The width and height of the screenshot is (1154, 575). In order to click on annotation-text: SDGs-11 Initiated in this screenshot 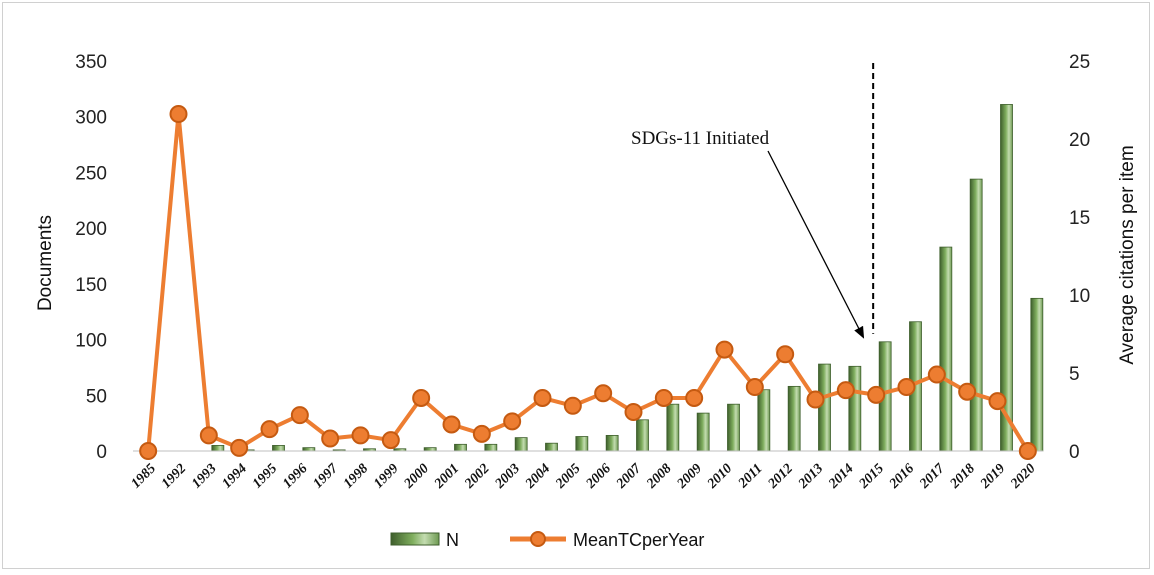, I will do `click(700, 138)`.